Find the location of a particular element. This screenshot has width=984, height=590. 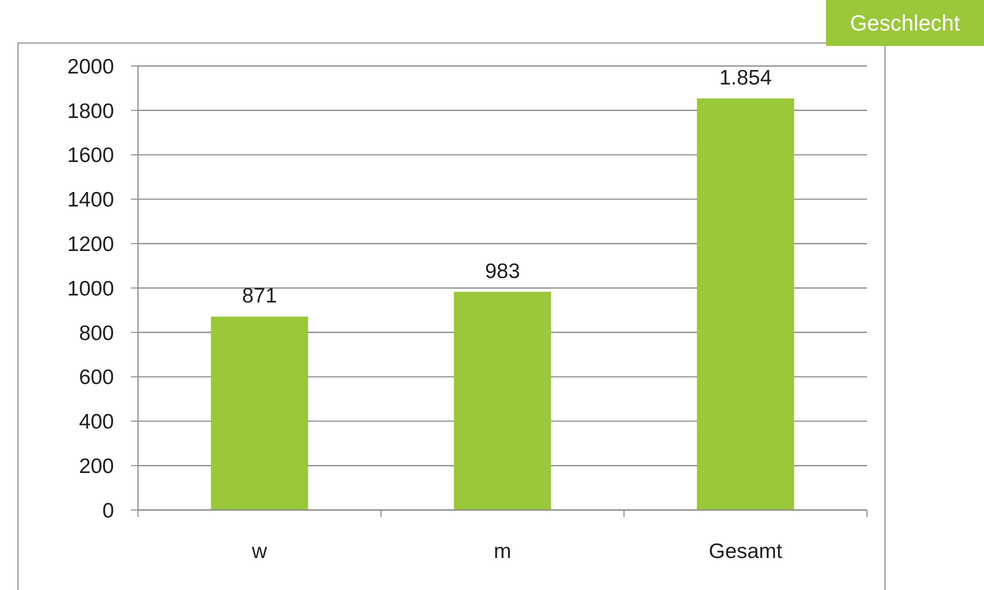

y-tick-label: 1400 is located at coordinates (90, 200).